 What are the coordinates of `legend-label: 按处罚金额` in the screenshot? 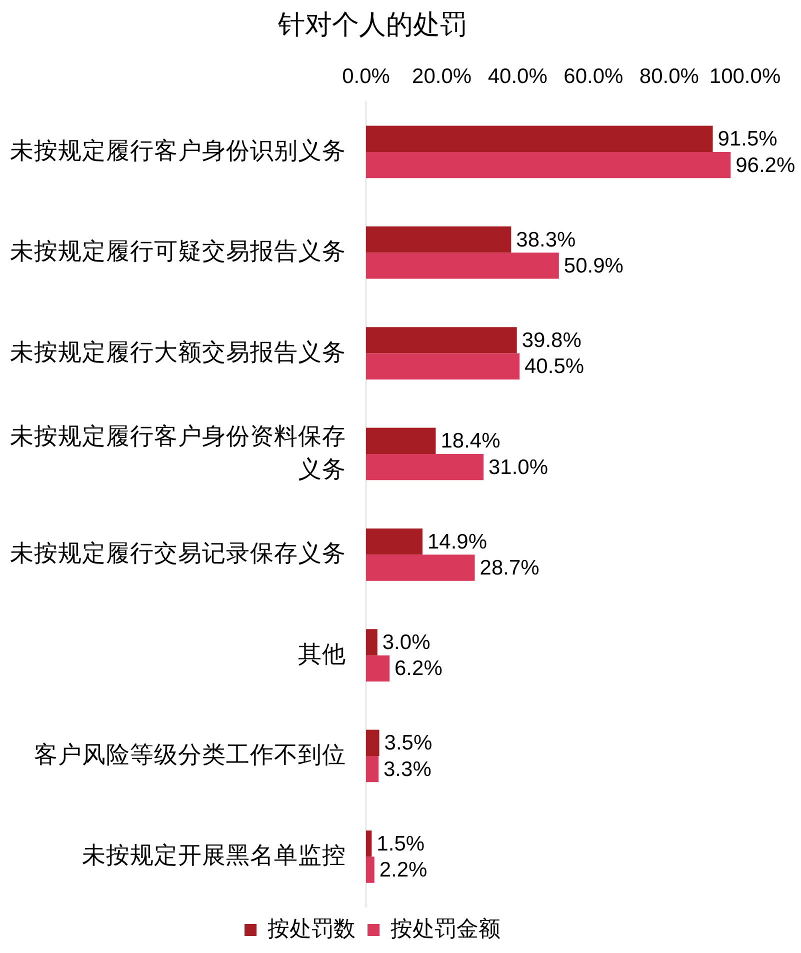 It's located at (445, 929).